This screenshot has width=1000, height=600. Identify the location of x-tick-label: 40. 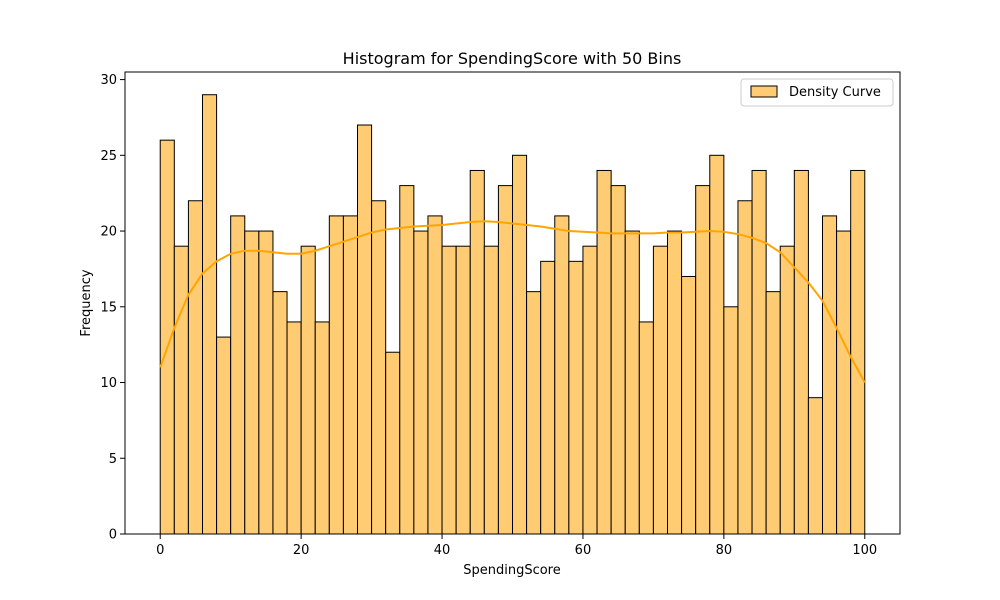
(442, 550).